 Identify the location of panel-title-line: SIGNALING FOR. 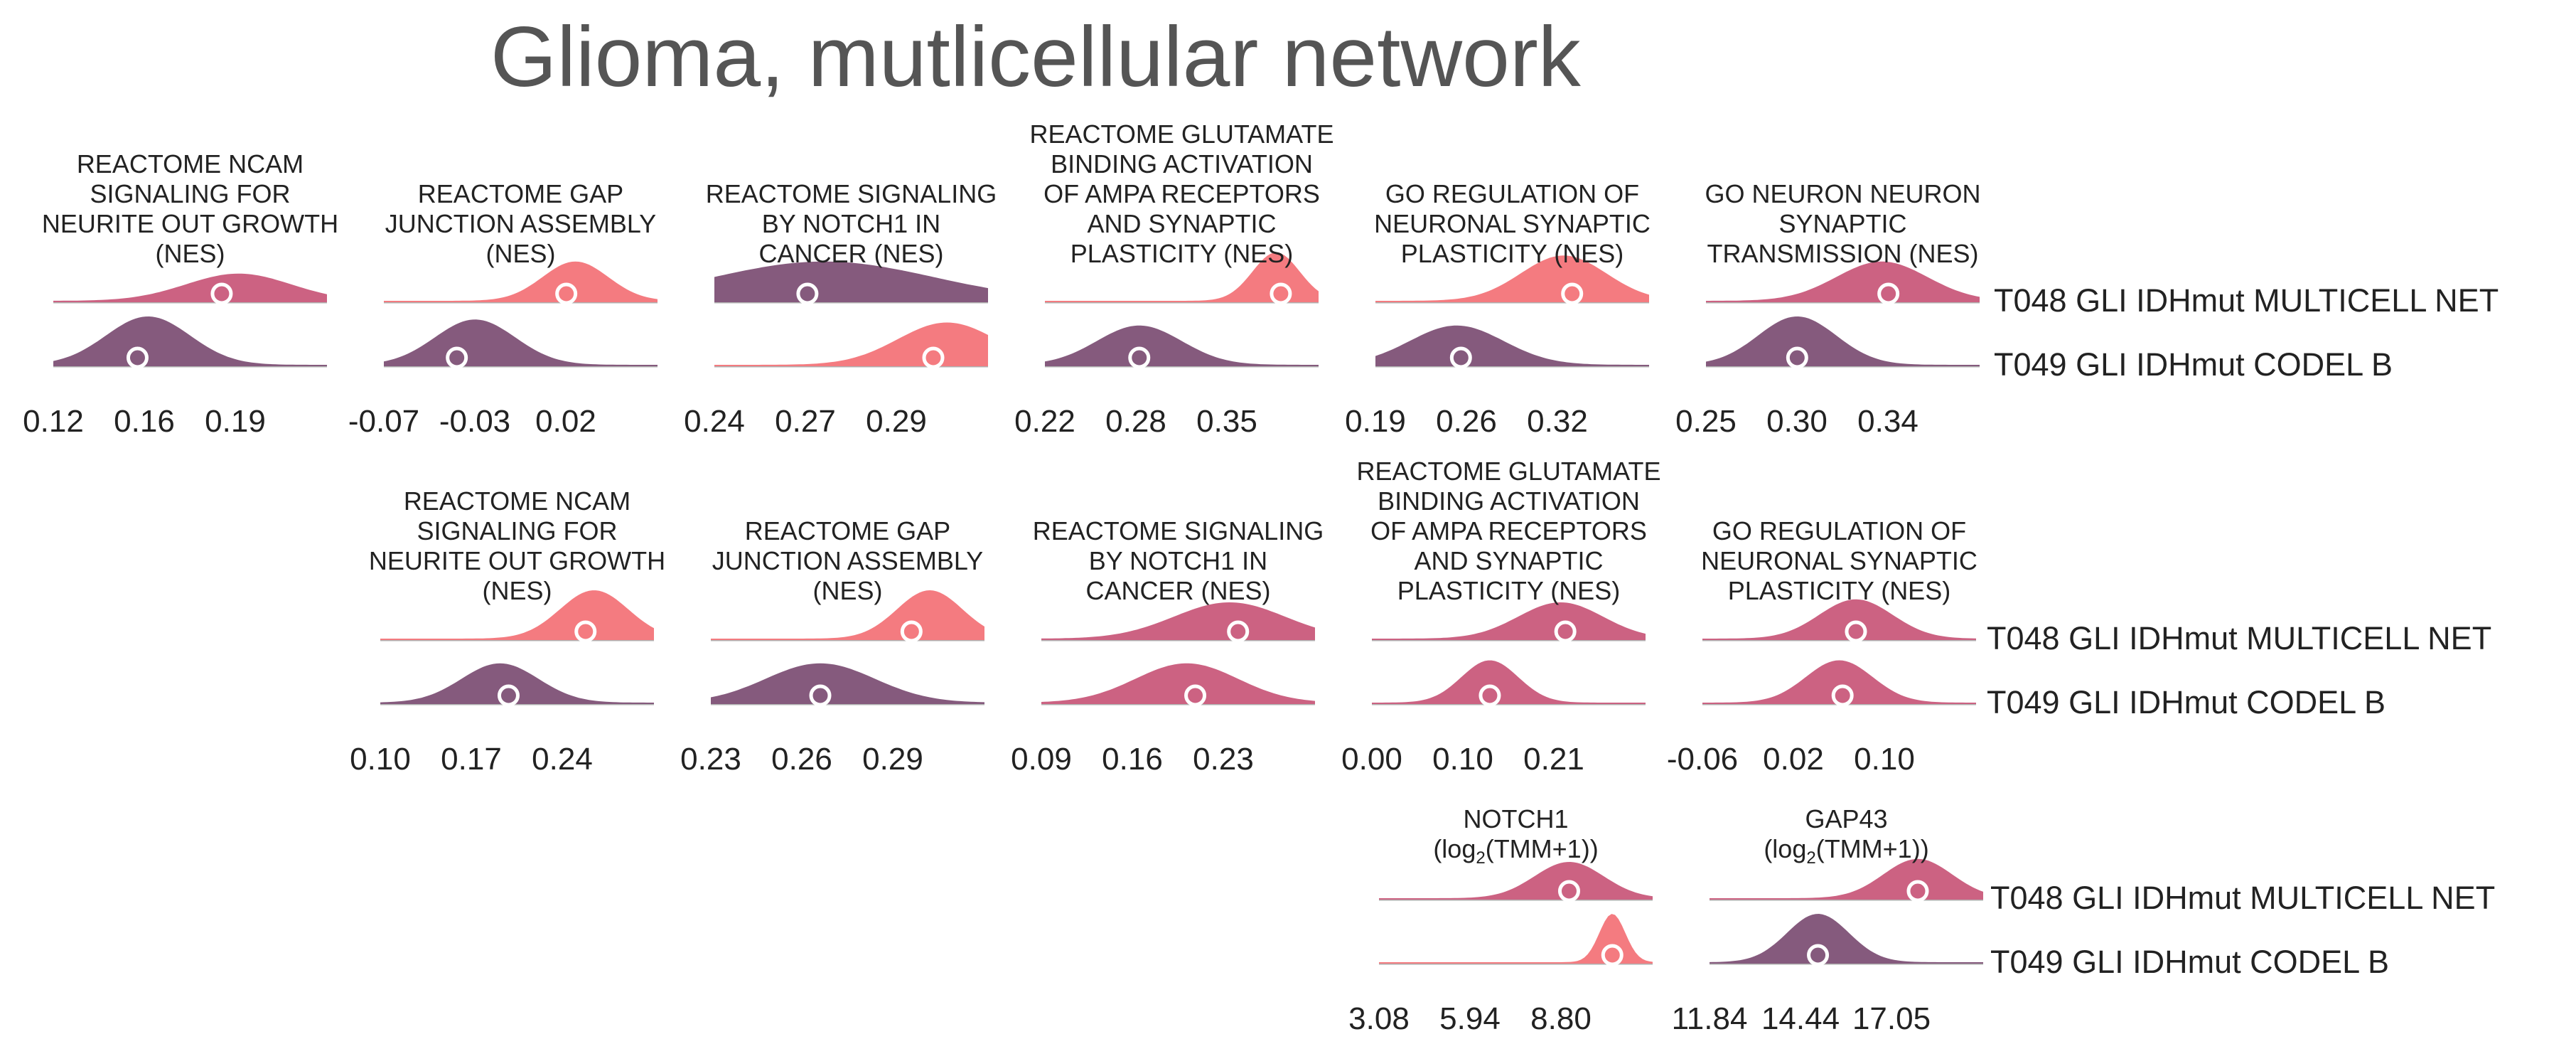
(190, 194).